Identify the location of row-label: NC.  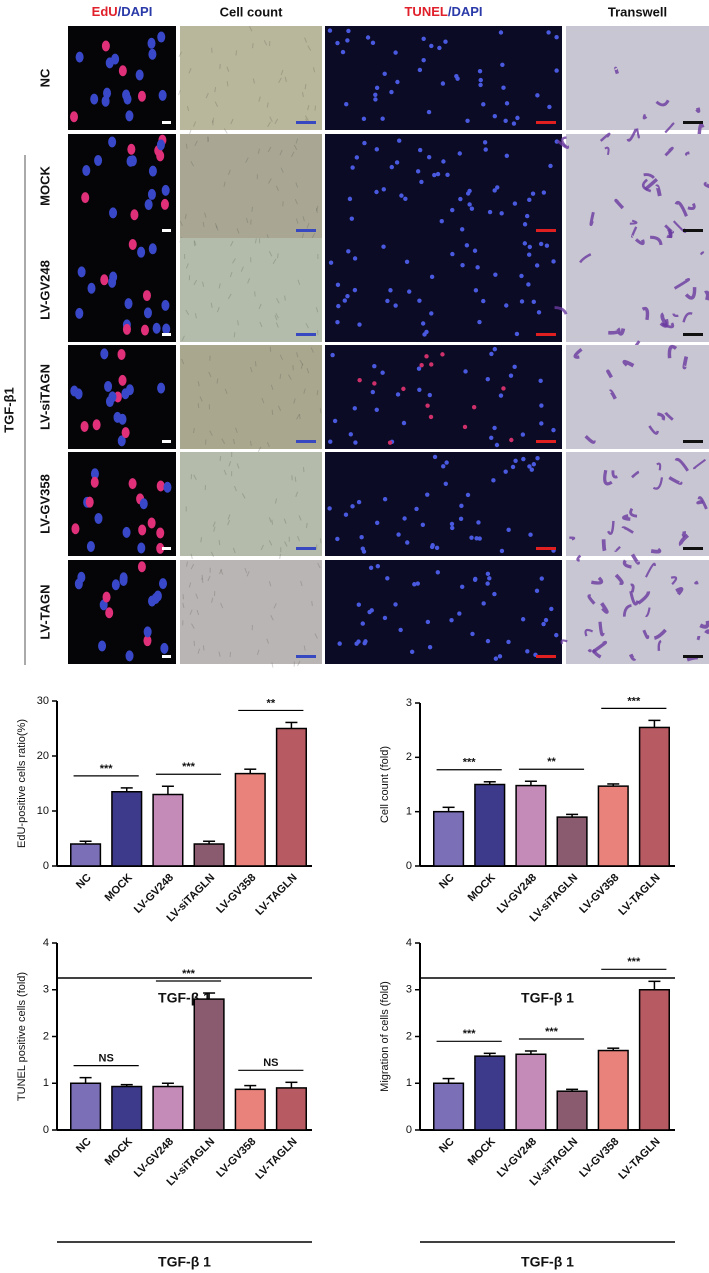
(44, 77).